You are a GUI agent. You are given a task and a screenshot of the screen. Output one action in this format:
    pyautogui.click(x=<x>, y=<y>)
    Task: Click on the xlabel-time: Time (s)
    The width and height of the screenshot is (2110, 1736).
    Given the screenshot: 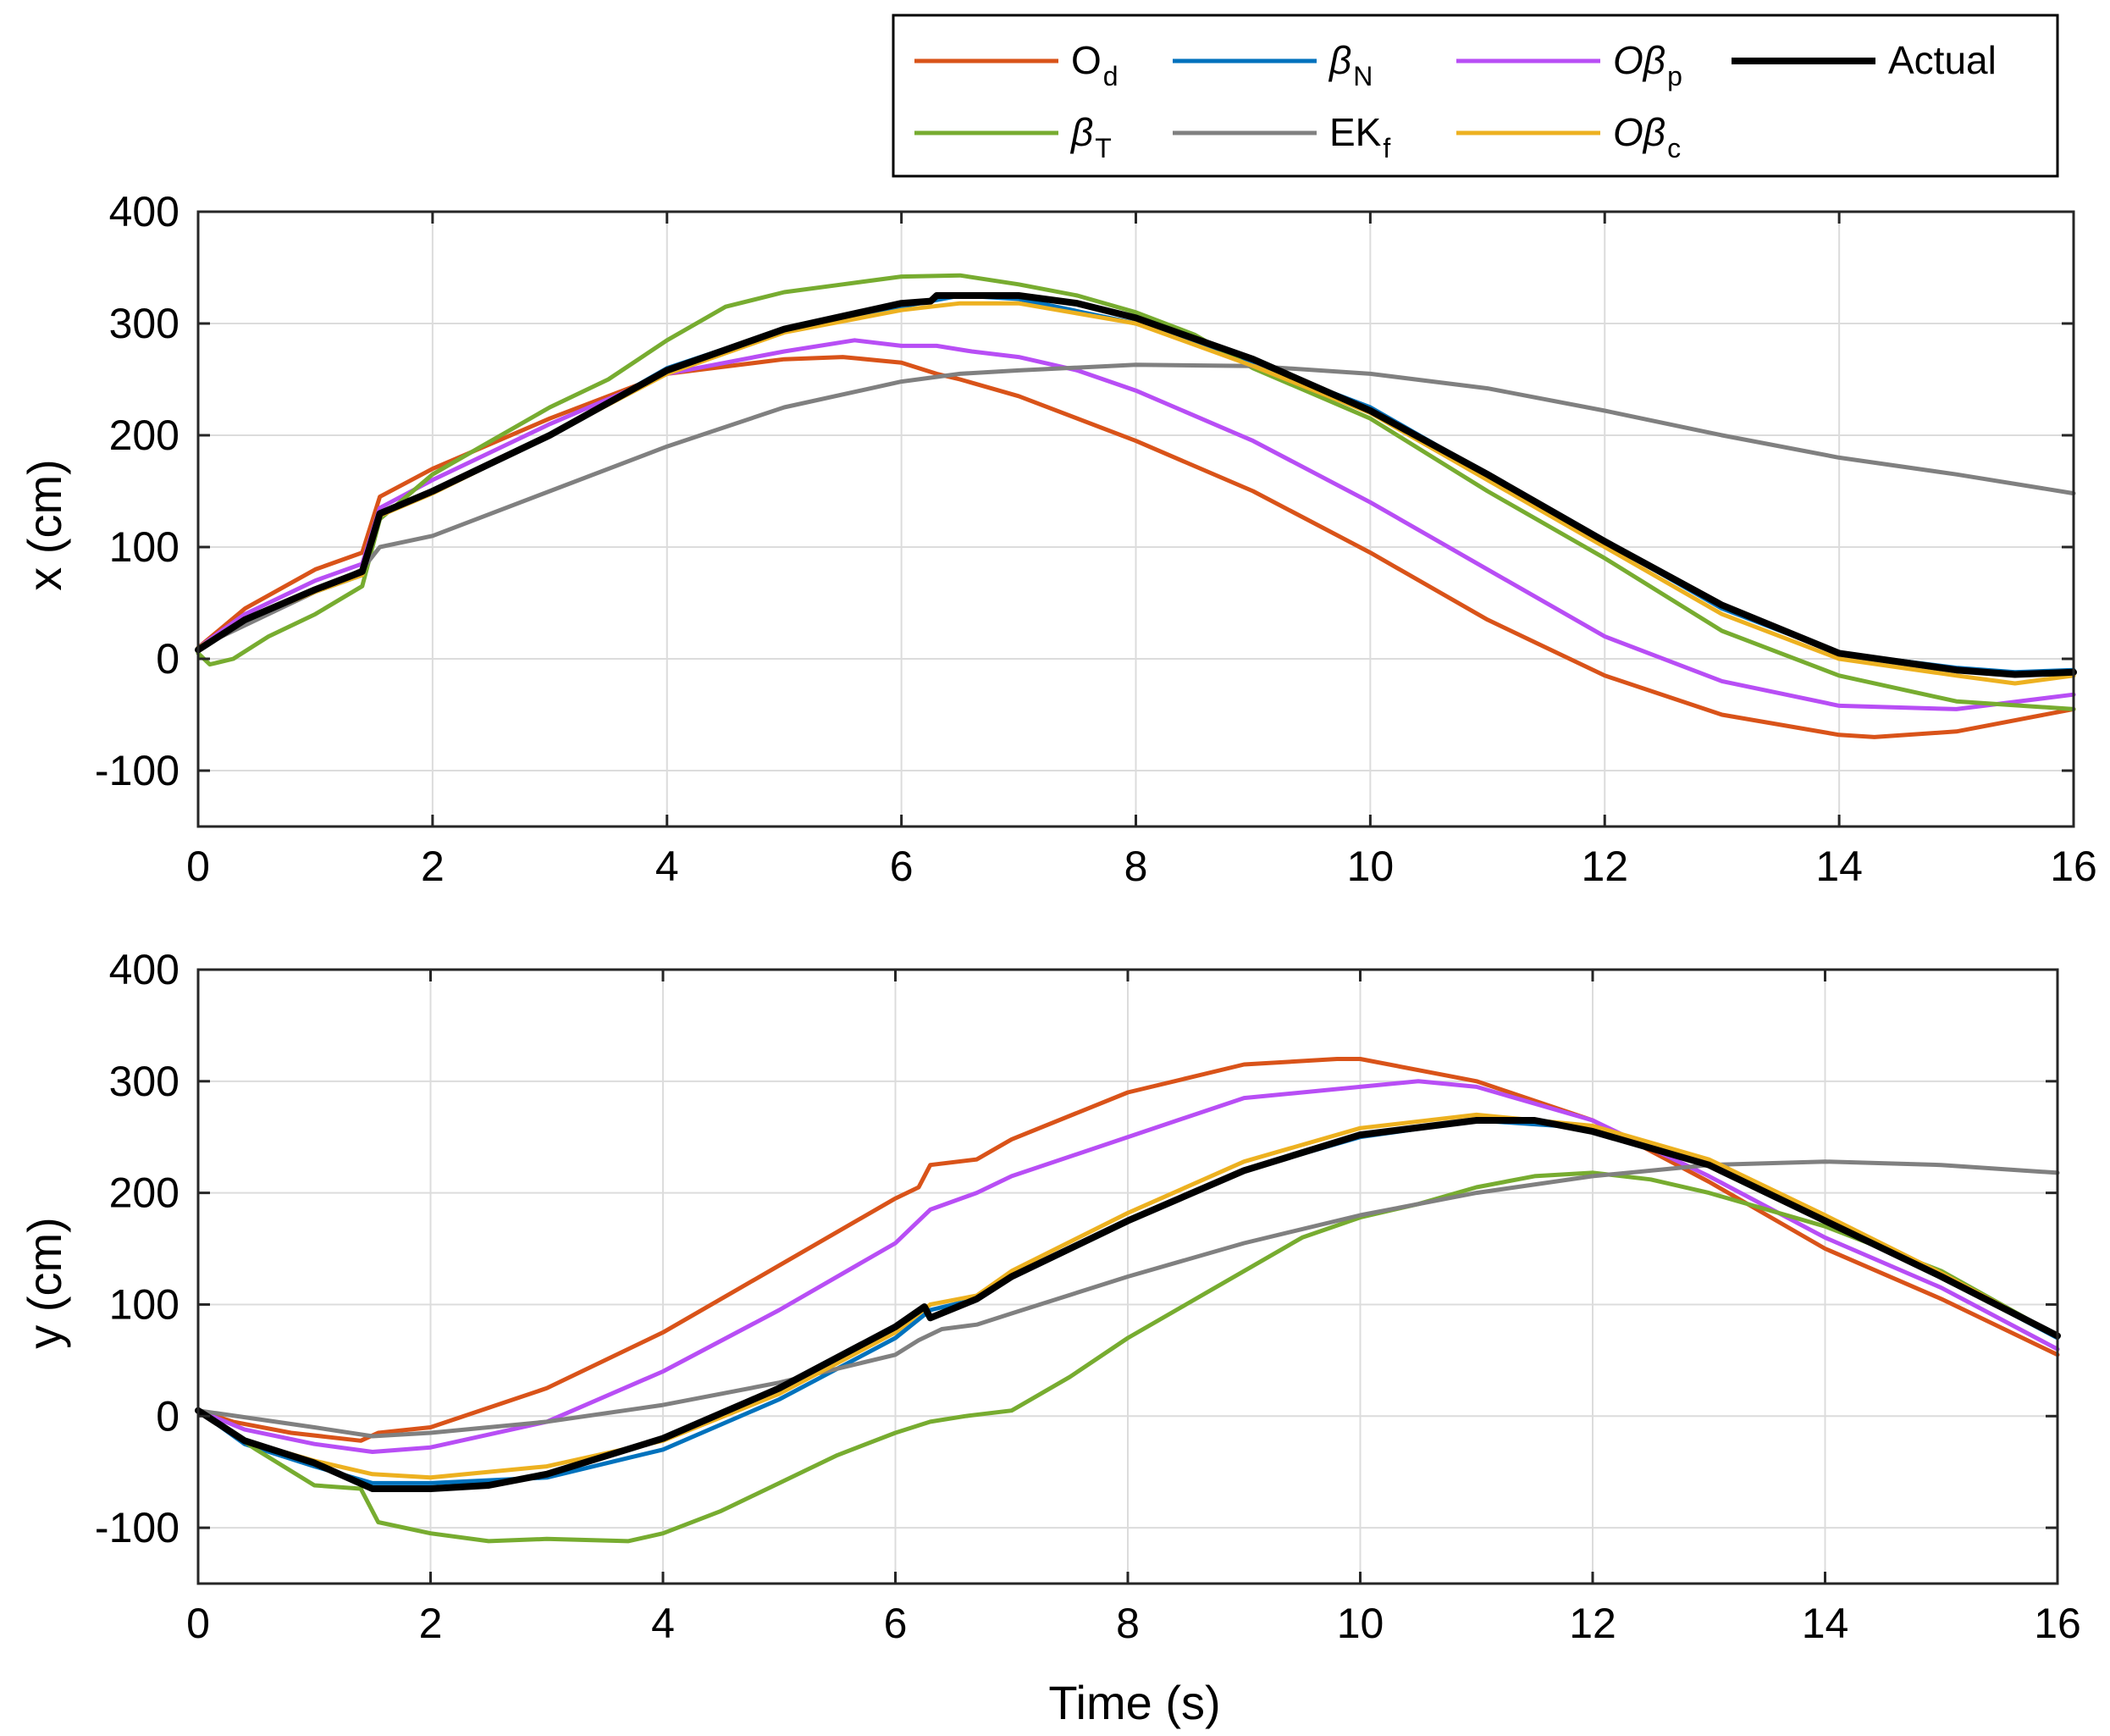 What is the action you would take?
    pyautogui.click(x=1134, y=1702)
    